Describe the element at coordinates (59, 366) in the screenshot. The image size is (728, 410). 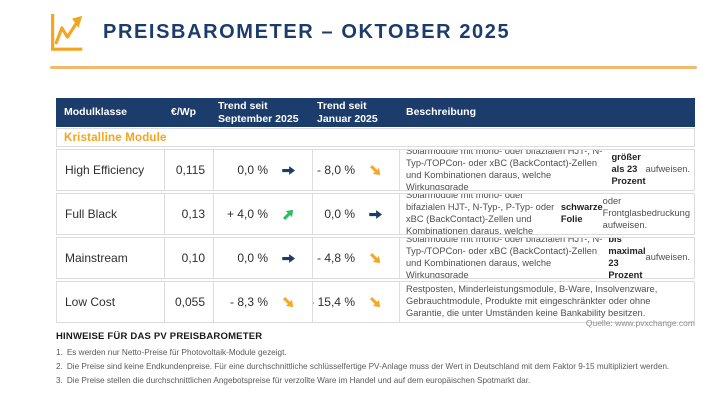
I see `footnote-number: 2.` at that location.